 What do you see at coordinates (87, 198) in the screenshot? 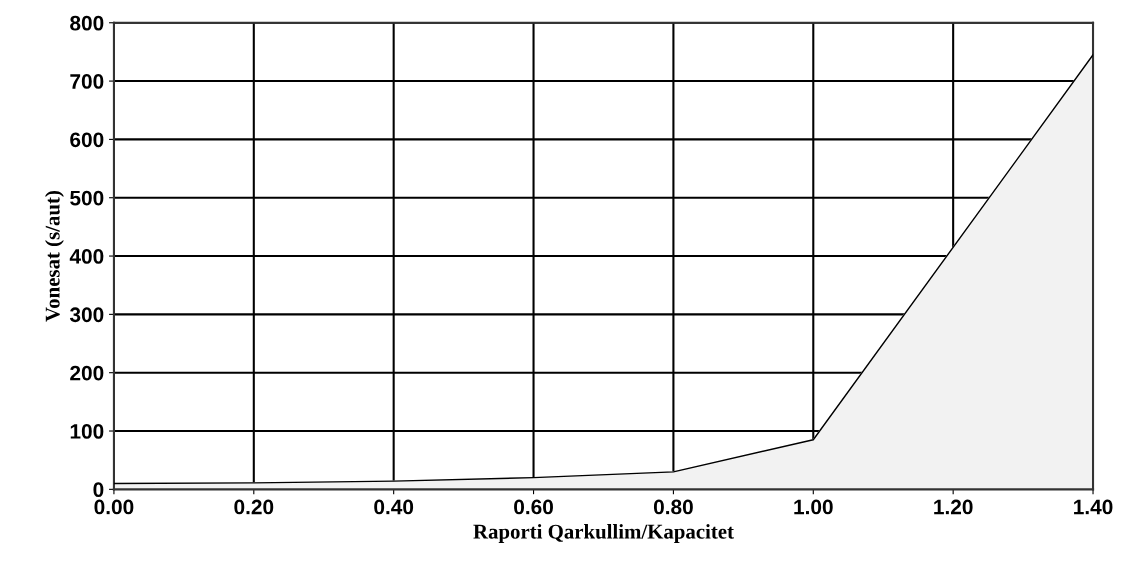
I see `y-tick-label: 500` at bounding box center [87, 198].